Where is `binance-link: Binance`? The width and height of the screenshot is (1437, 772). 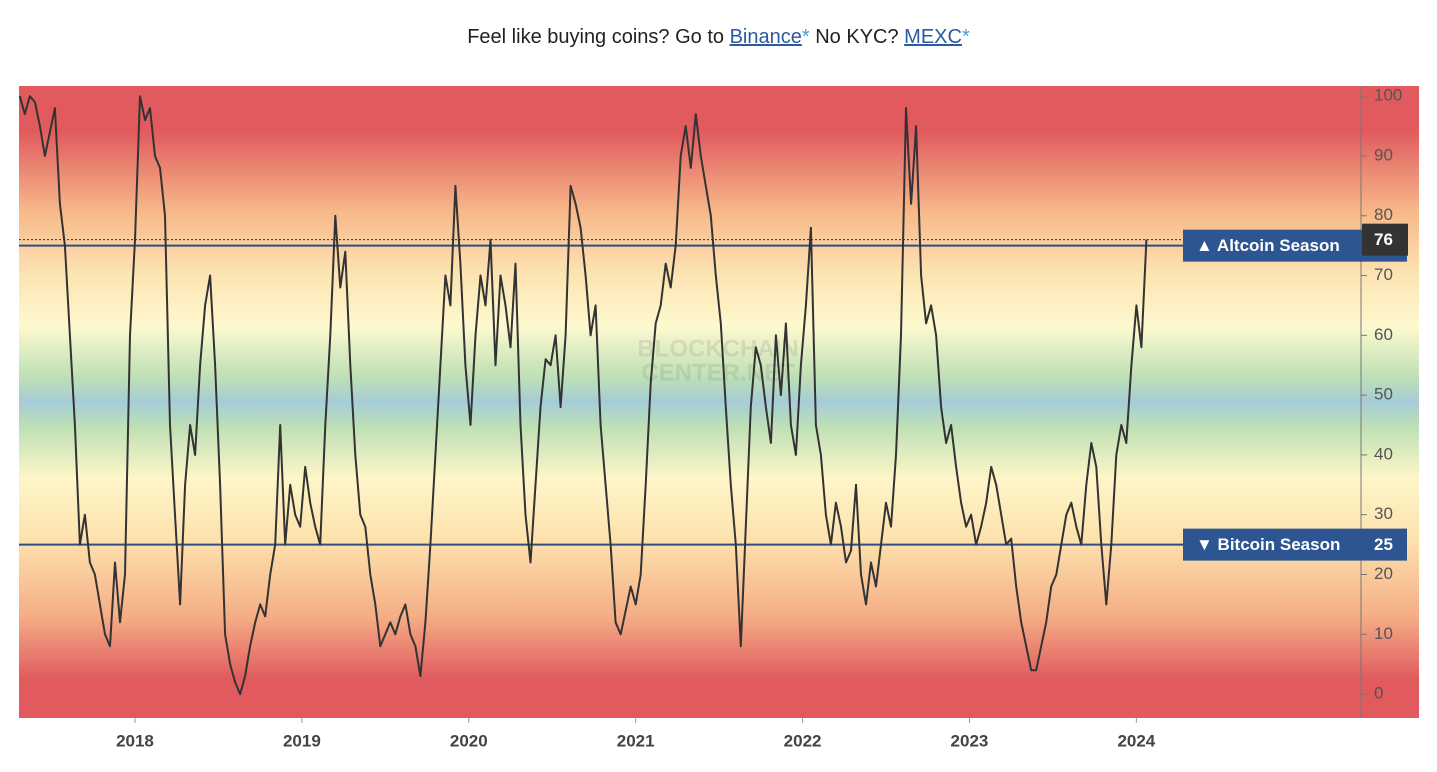
binance-link: Binance is located at coordinates (765, 37).